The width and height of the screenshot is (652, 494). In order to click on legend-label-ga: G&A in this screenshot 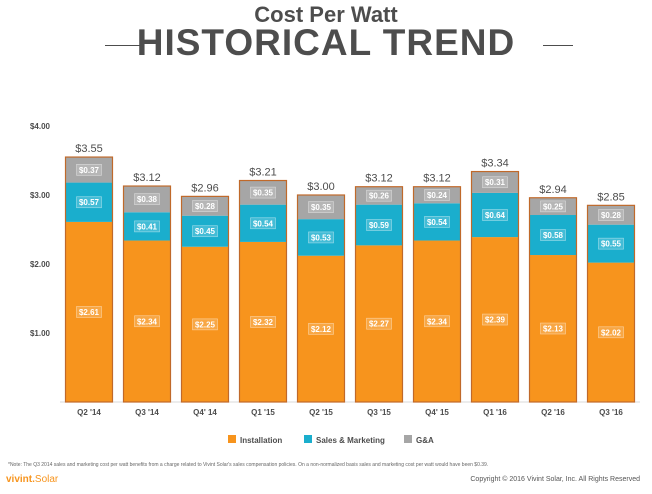, I will do `click(425, 440)`.